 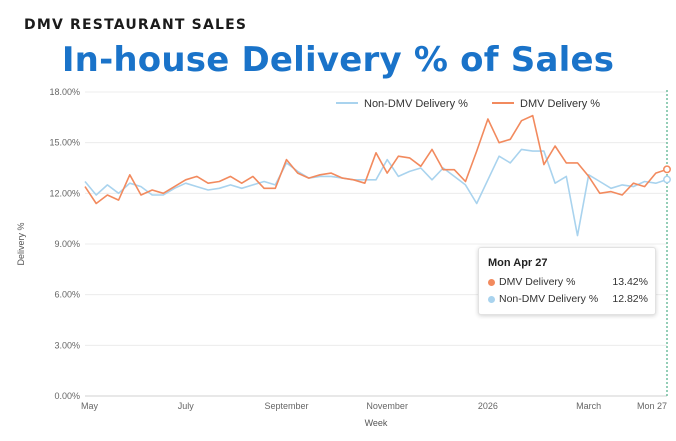 I want to click on x-tick-label: Mon 27, so click(x=652, y=406).